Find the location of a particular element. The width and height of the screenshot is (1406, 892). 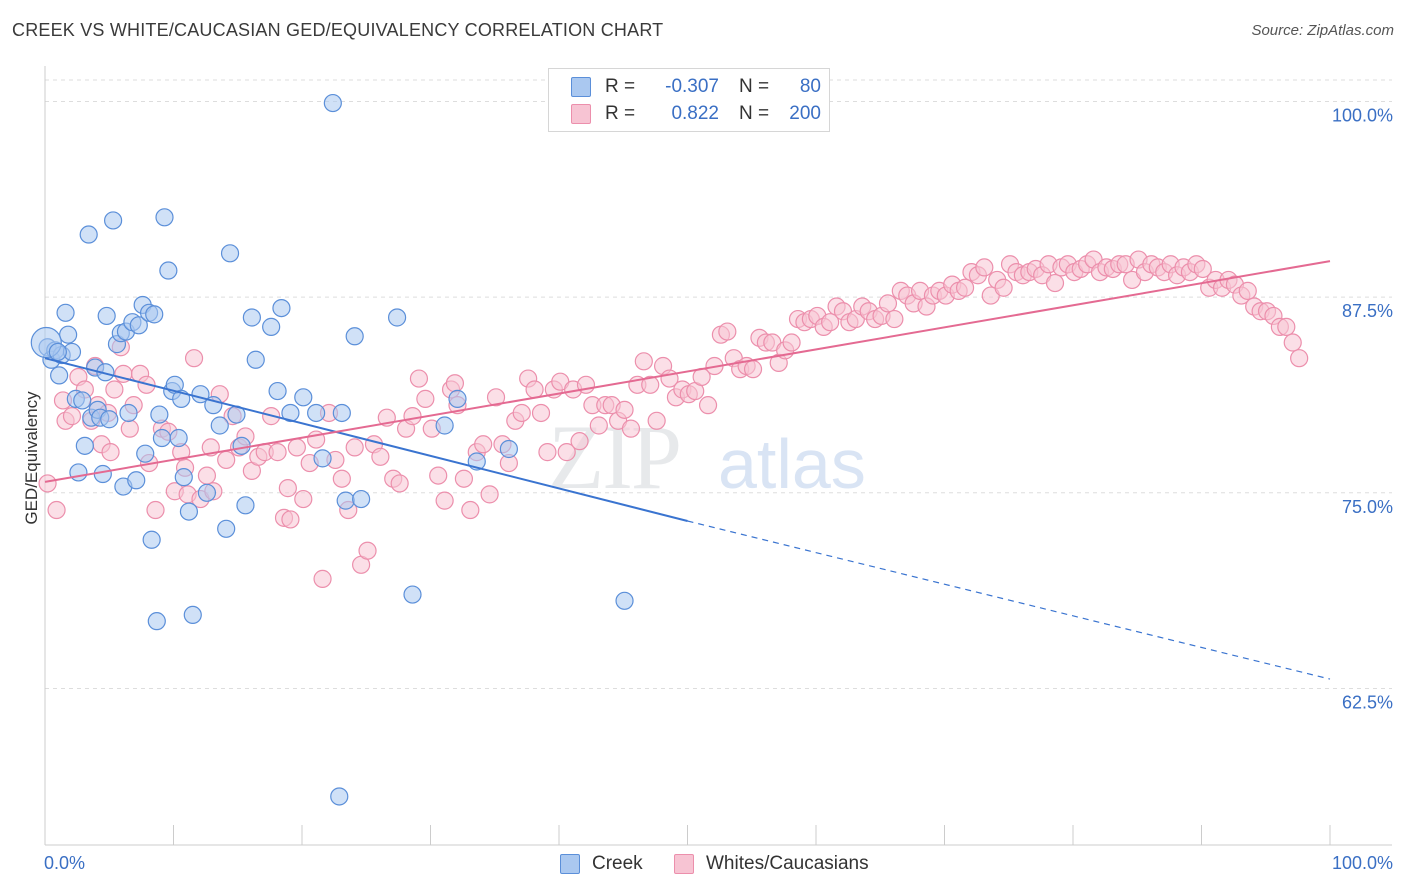

watermark-atlas: atlas is located at coordinates (792, 464).